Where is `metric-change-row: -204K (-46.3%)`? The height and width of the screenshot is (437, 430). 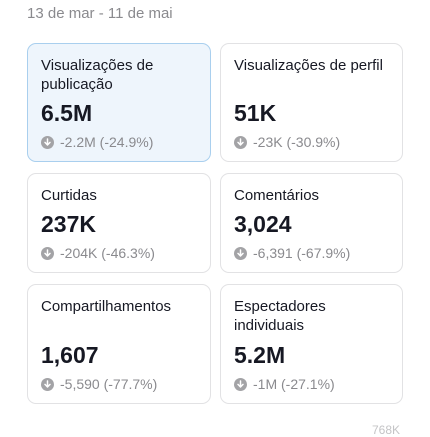 metric-change-row: -204K (-46.3%) is located at coordinates (119, 253).